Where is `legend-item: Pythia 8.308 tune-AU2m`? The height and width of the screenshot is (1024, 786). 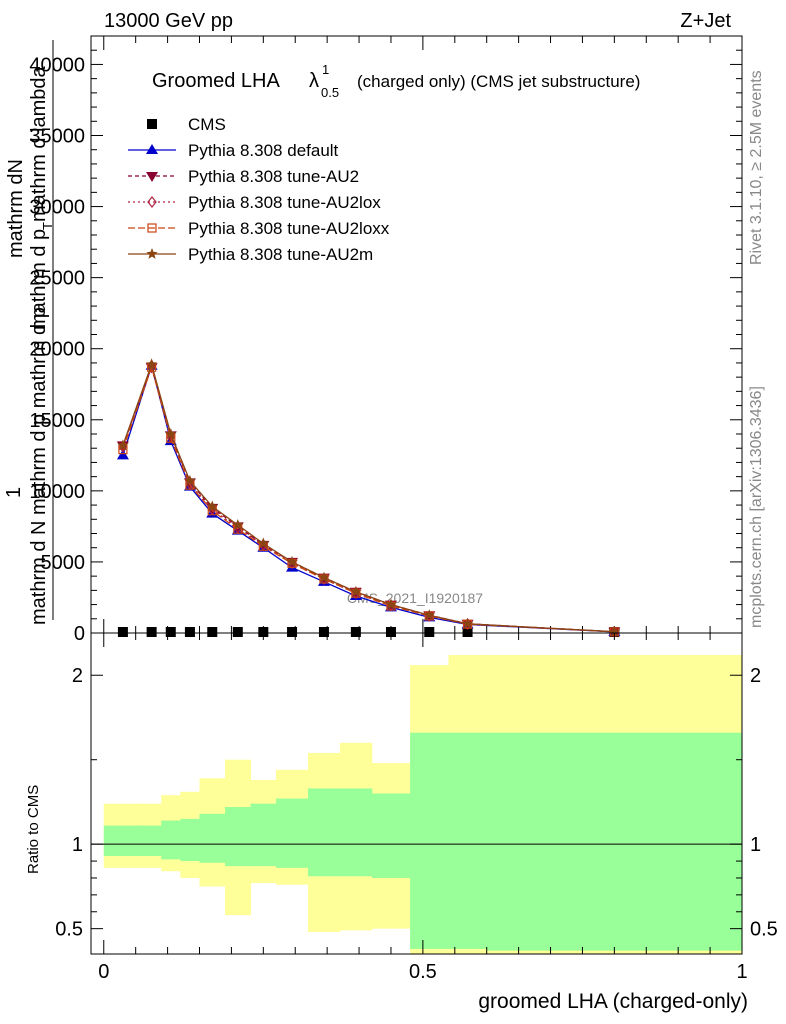 legend-item: Pythia 8.308 tune-AU2m is located at coordinates (250, 254).